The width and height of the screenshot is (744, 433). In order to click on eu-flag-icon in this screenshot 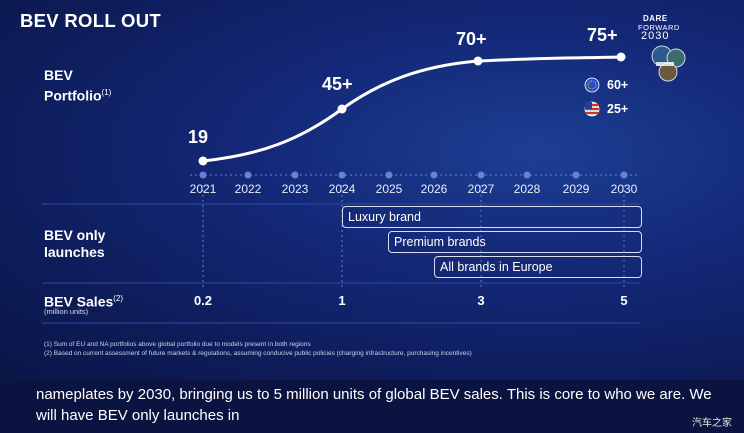, I will do `click(592, 85)`.